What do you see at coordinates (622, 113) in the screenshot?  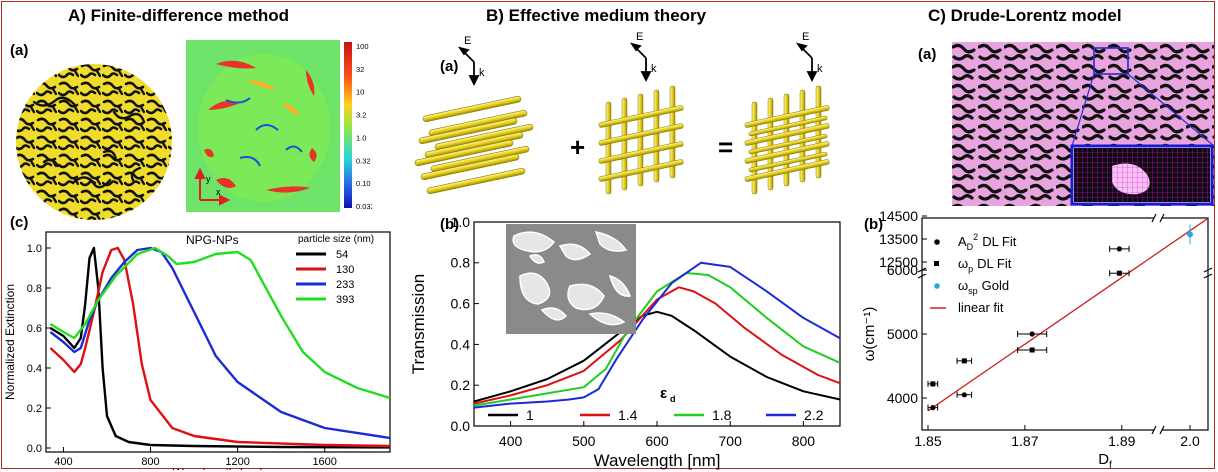 I see `wire-mesh-schematic: + =` at bounding box center [622, 113].